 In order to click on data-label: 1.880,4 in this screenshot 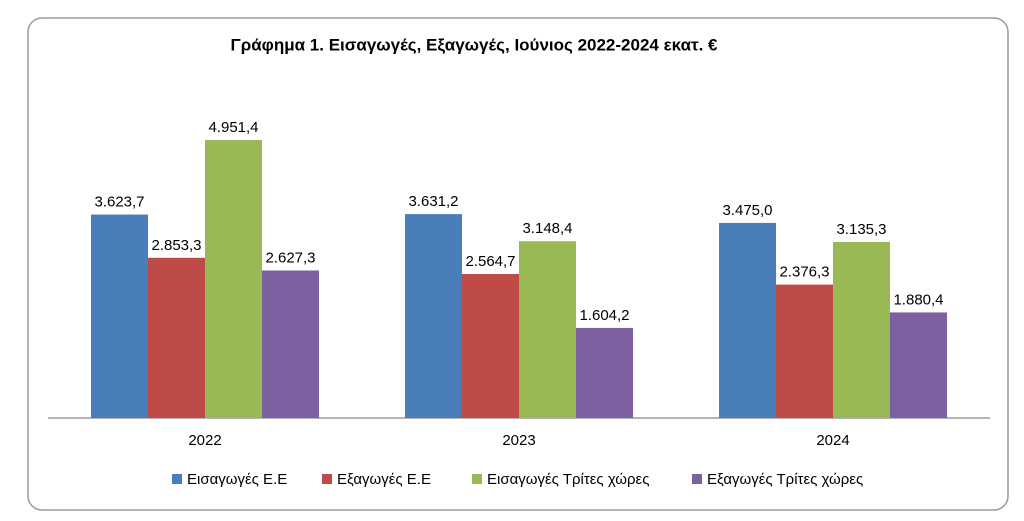, I will do `click(918, 299)`.